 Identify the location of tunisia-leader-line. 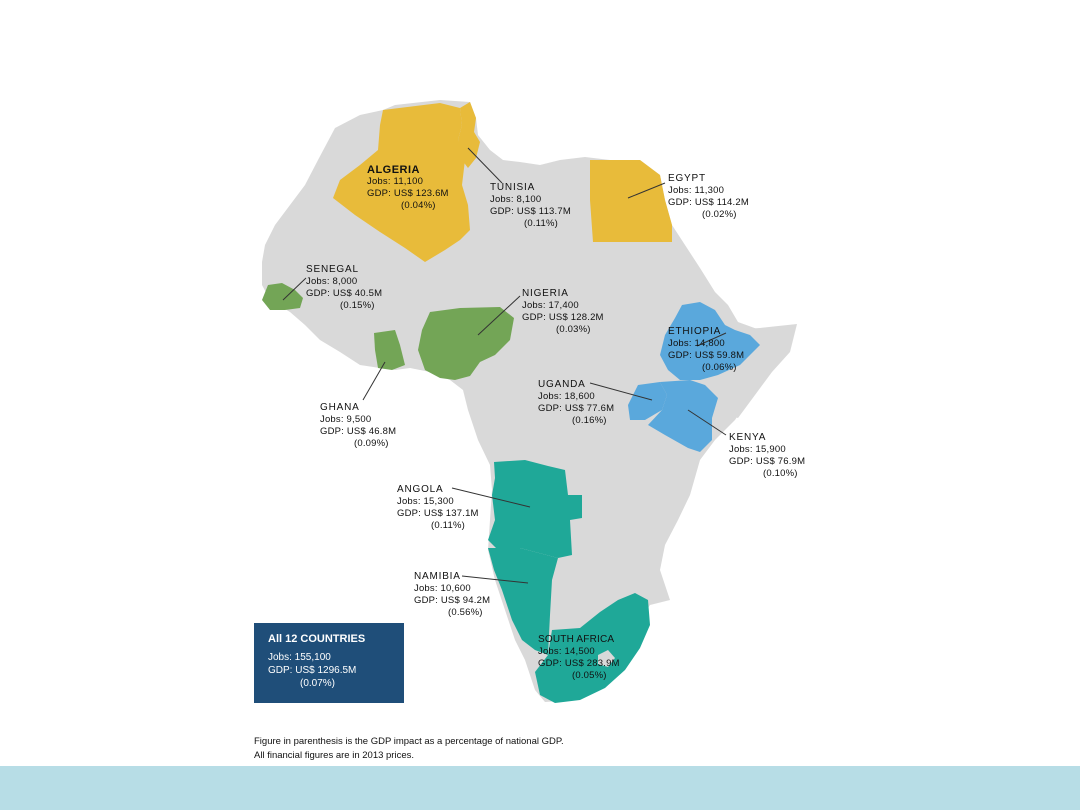
(485, 165).